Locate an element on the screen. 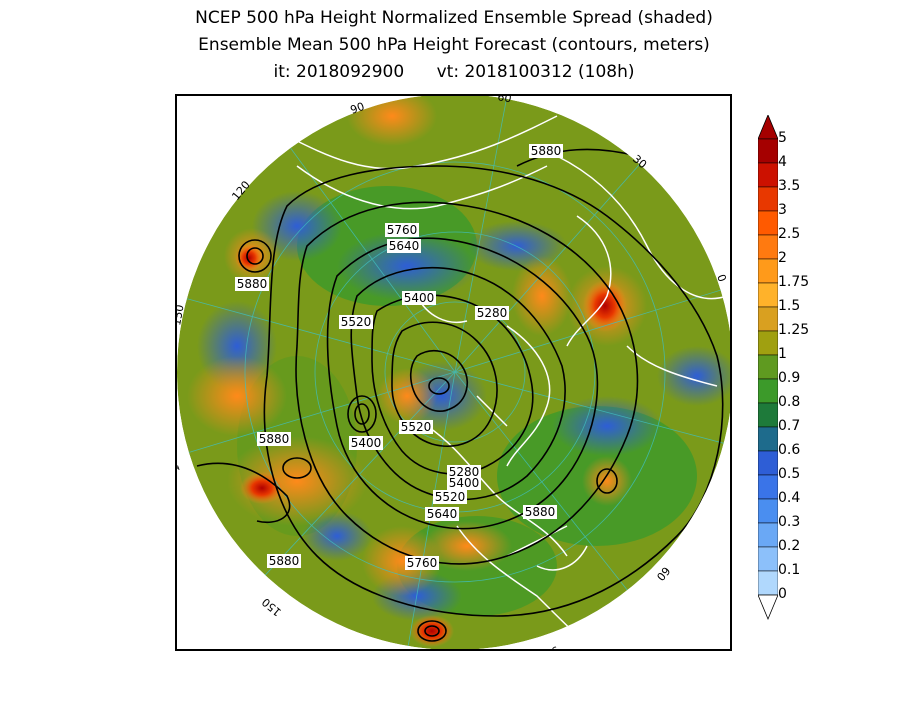 This screenshot has width=908, height=702. colorbar-top-arrow is located at coordinates (768, 127).